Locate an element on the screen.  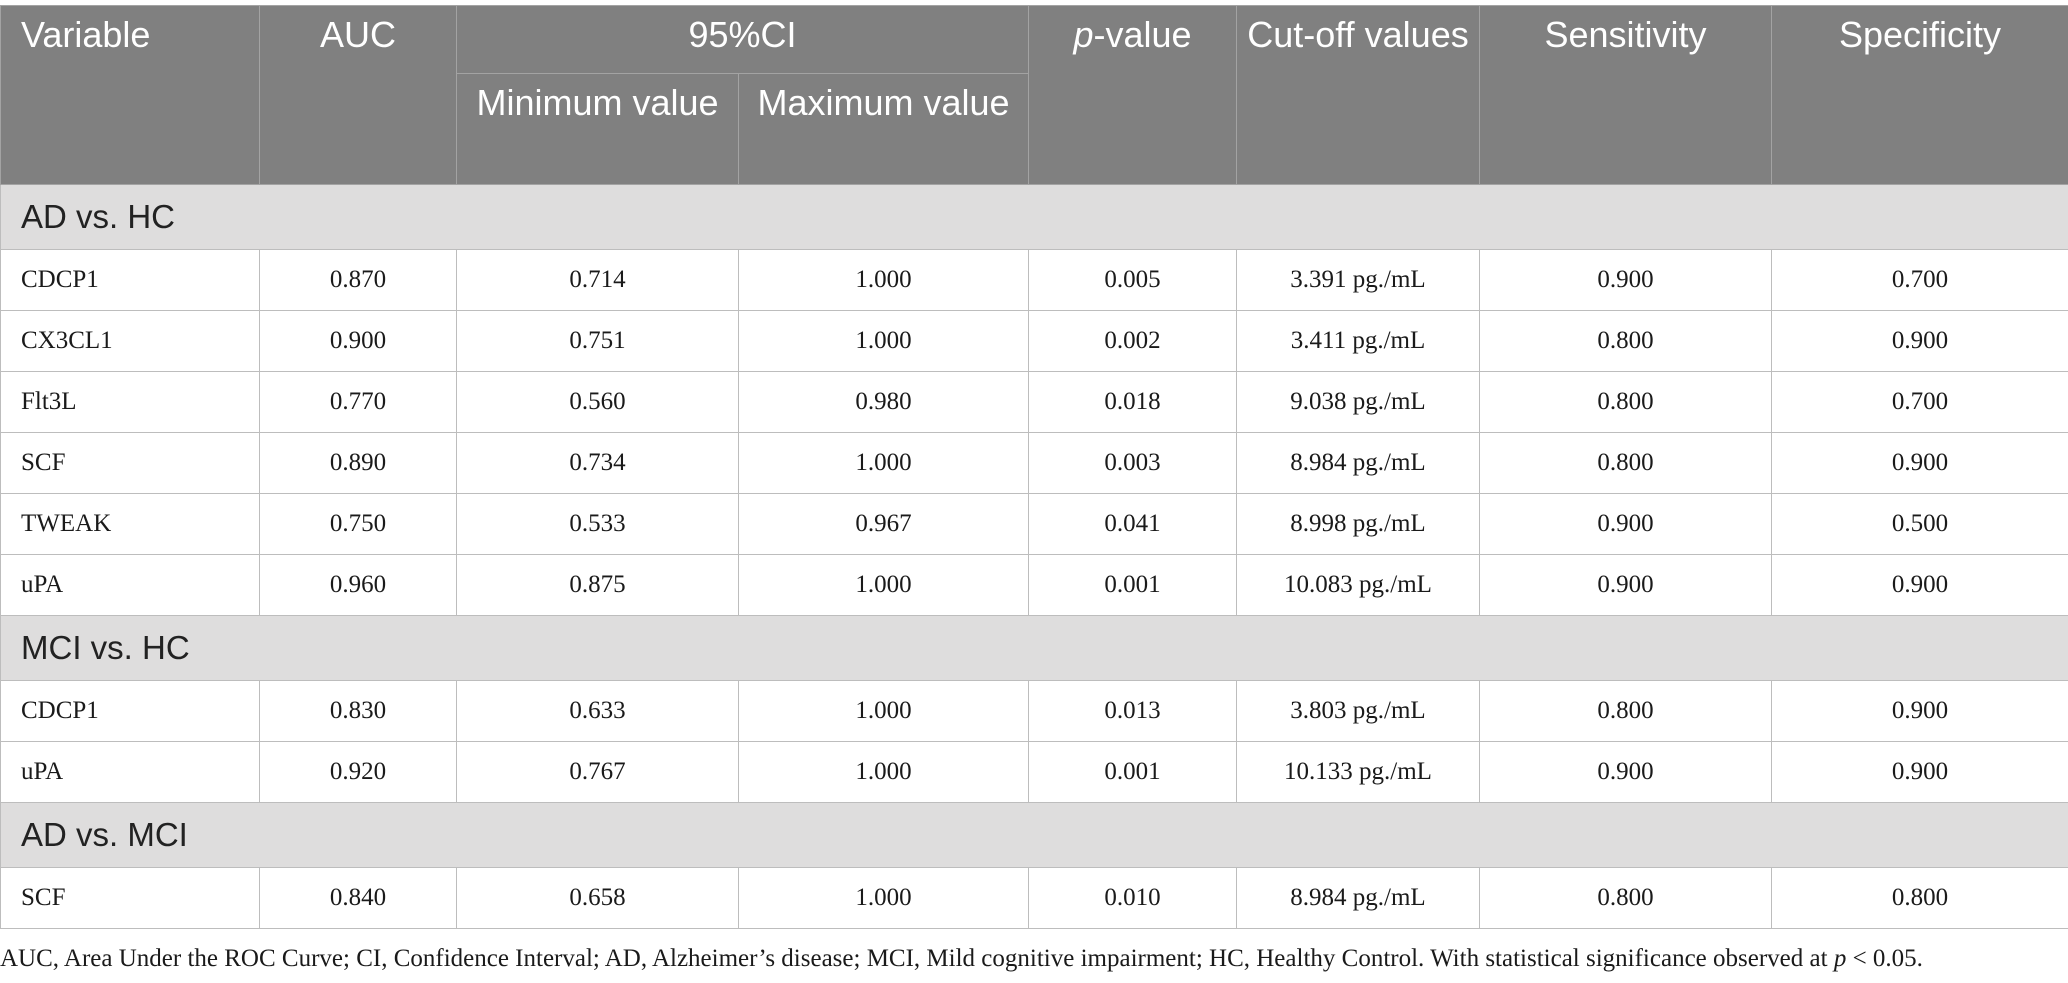
cell-cutoff: 9.038 pg./mL is located at coordinates (1358, 402).